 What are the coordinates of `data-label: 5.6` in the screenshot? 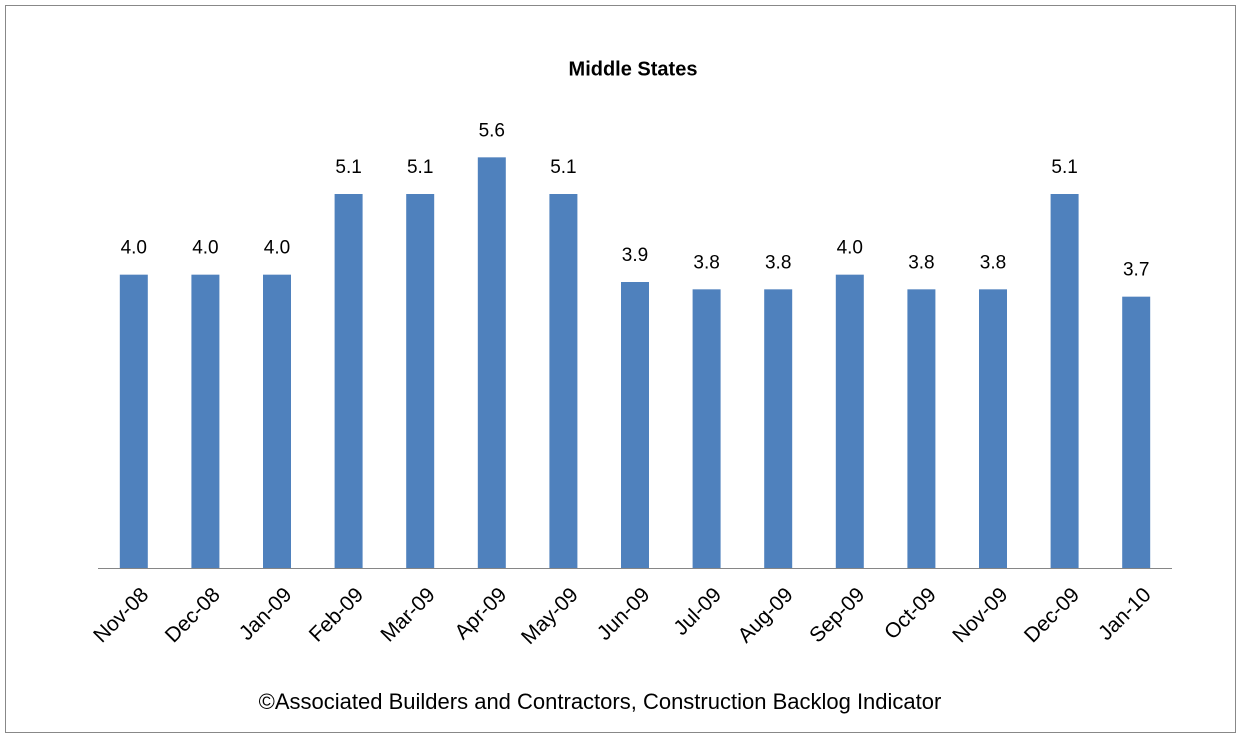 It's located at (492, 130).